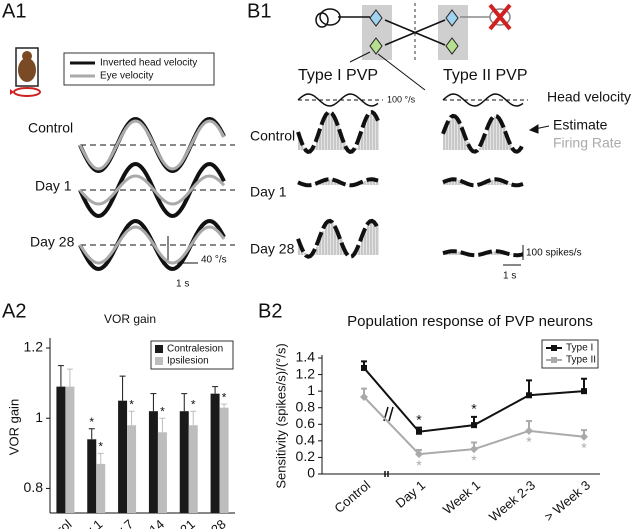 Image resolution: width=640 pixels, height=529 pixels. I want to click on y-axis-label: Sensitivity (spikes/s)/(°/s), so click(280, 415).